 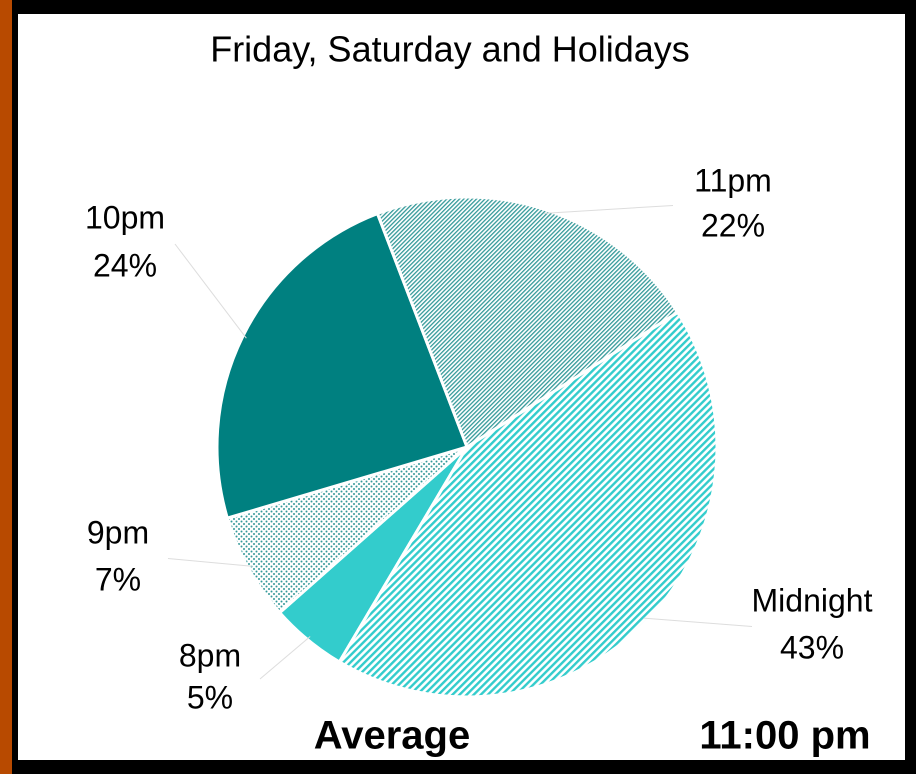 What do you see at coordinates (118, 579) in the screenshot?
I see `slice-value-label: 7%` at bounding box center [118, 579].